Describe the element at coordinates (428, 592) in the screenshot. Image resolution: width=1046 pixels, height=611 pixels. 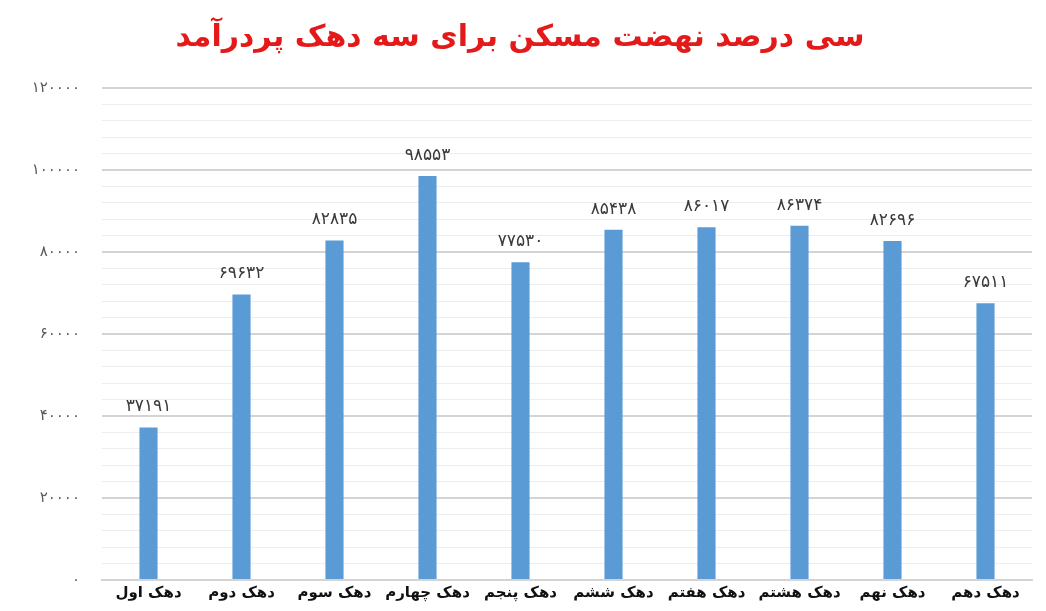
I see `x-tick-label: دهک چهارم` at that location.